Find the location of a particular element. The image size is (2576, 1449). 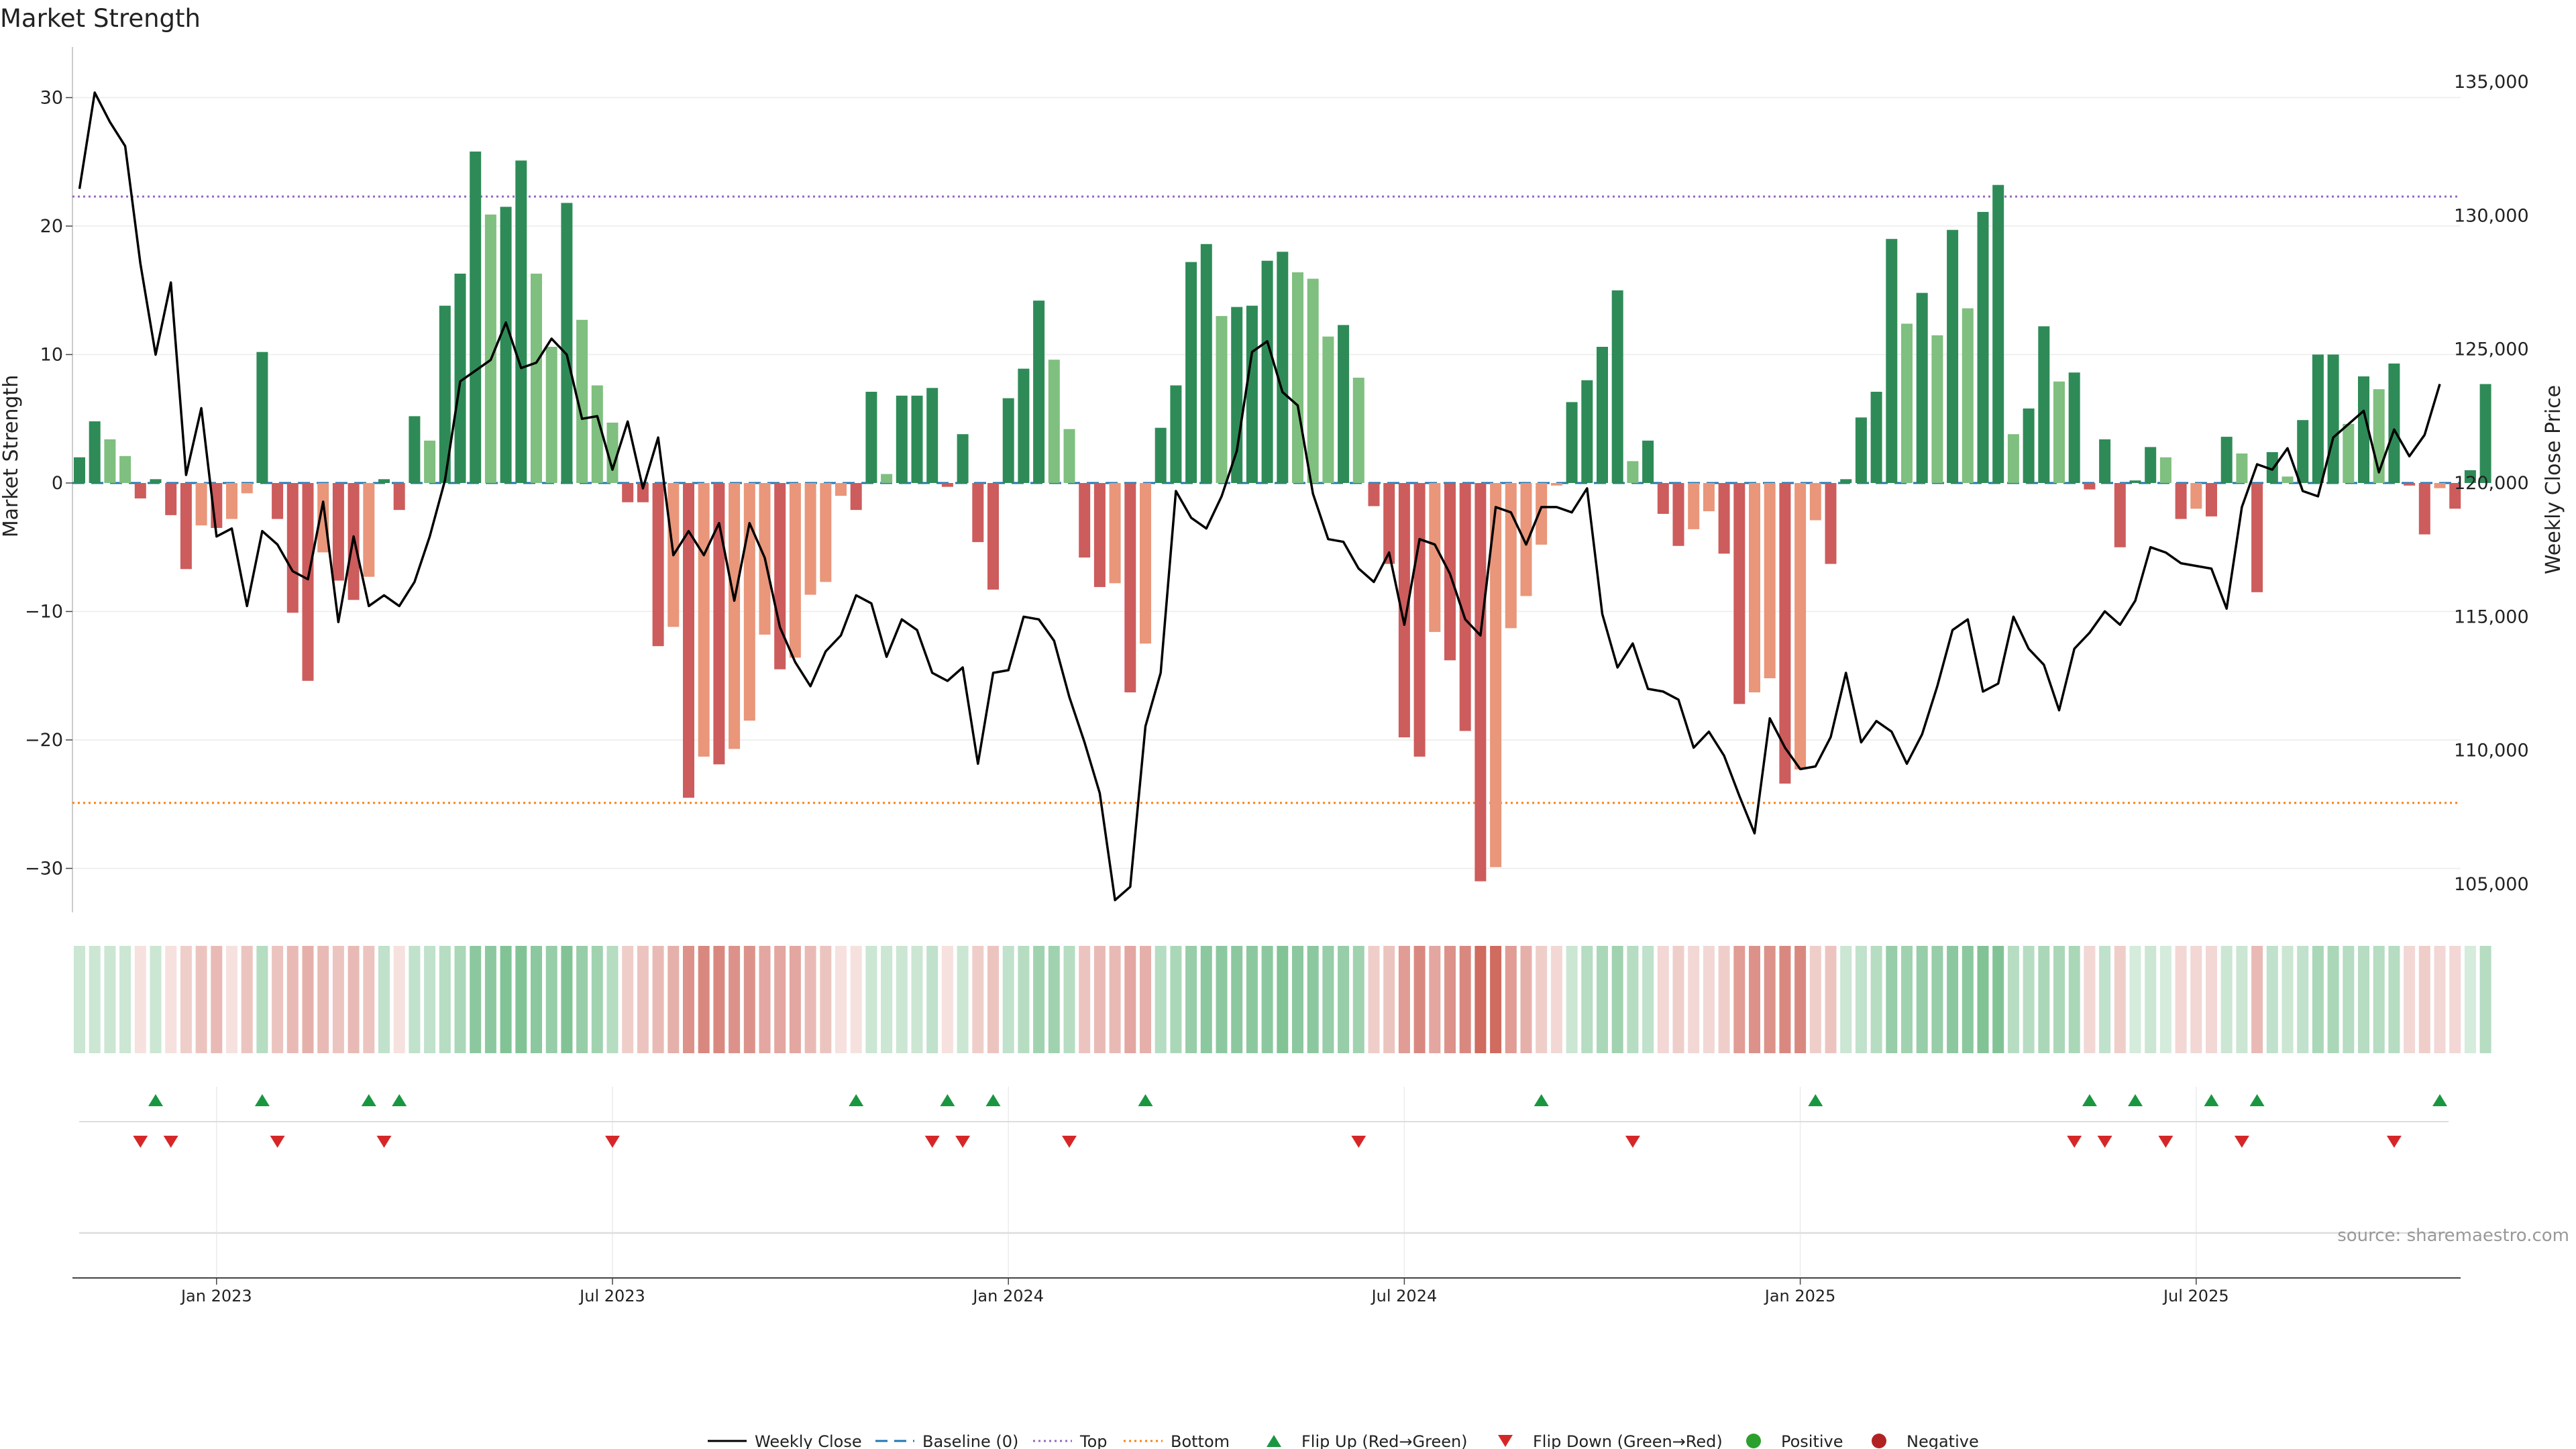

flip-up-marker is located at coordinates (947, 1100).